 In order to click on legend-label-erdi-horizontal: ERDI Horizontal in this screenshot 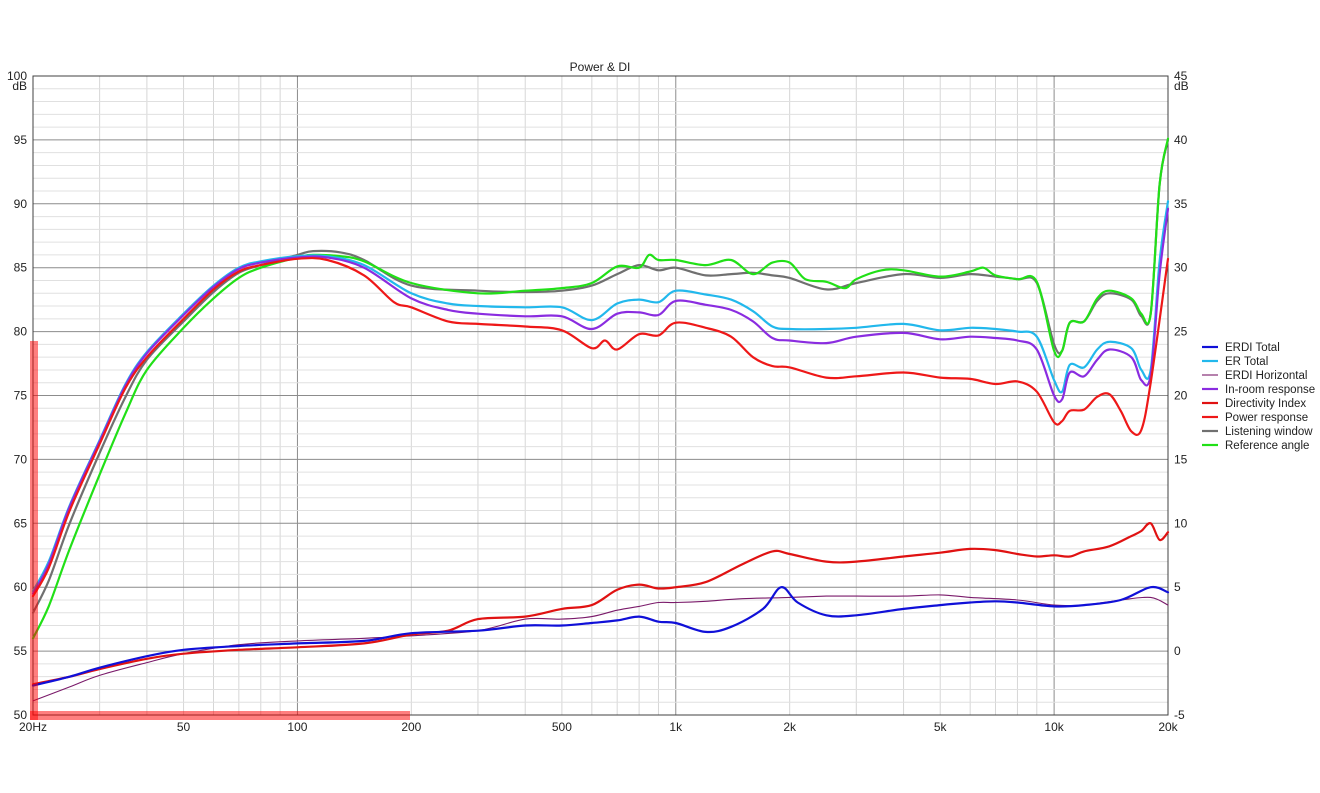, I will do `click(1266, 376)`.